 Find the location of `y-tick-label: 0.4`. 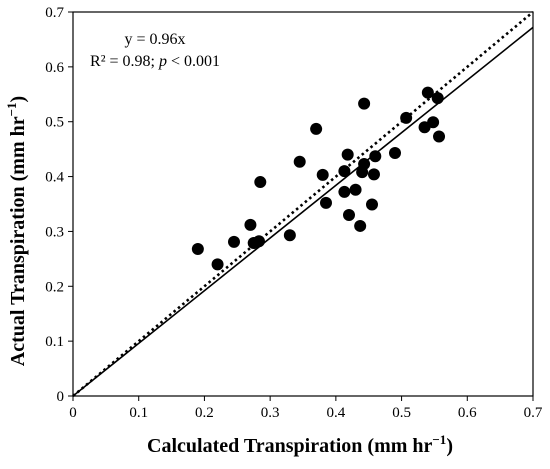

y-tick-label: 0.4 is located at coordinates (54, 178).